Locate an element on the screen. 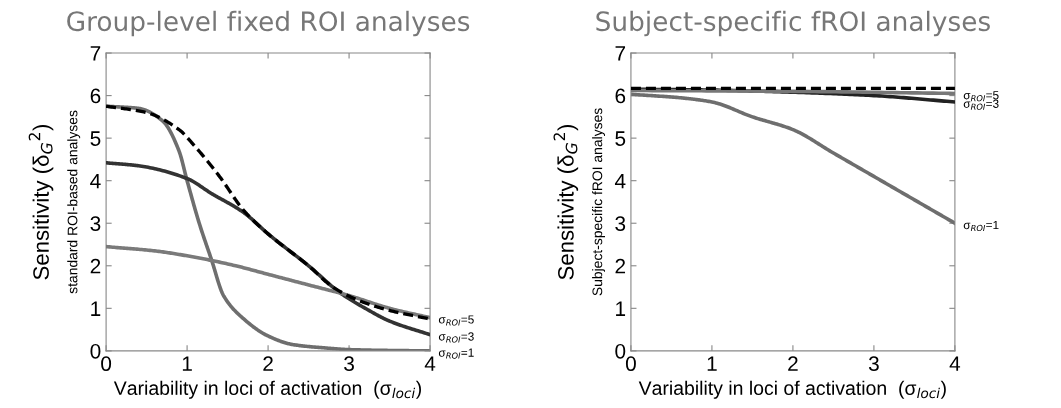 This screenshot has width=1061, height=408. series-label: σ$_{ROI}$=3 is located at coordinates (456, 337).